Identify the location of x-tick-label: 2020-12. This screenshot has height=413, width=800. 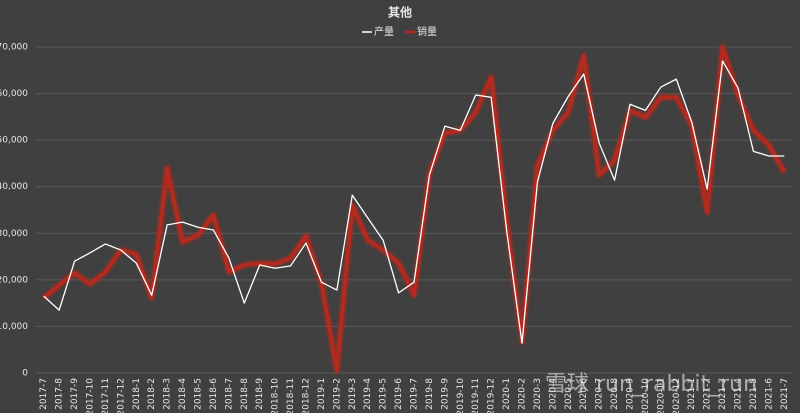
(677, 395).